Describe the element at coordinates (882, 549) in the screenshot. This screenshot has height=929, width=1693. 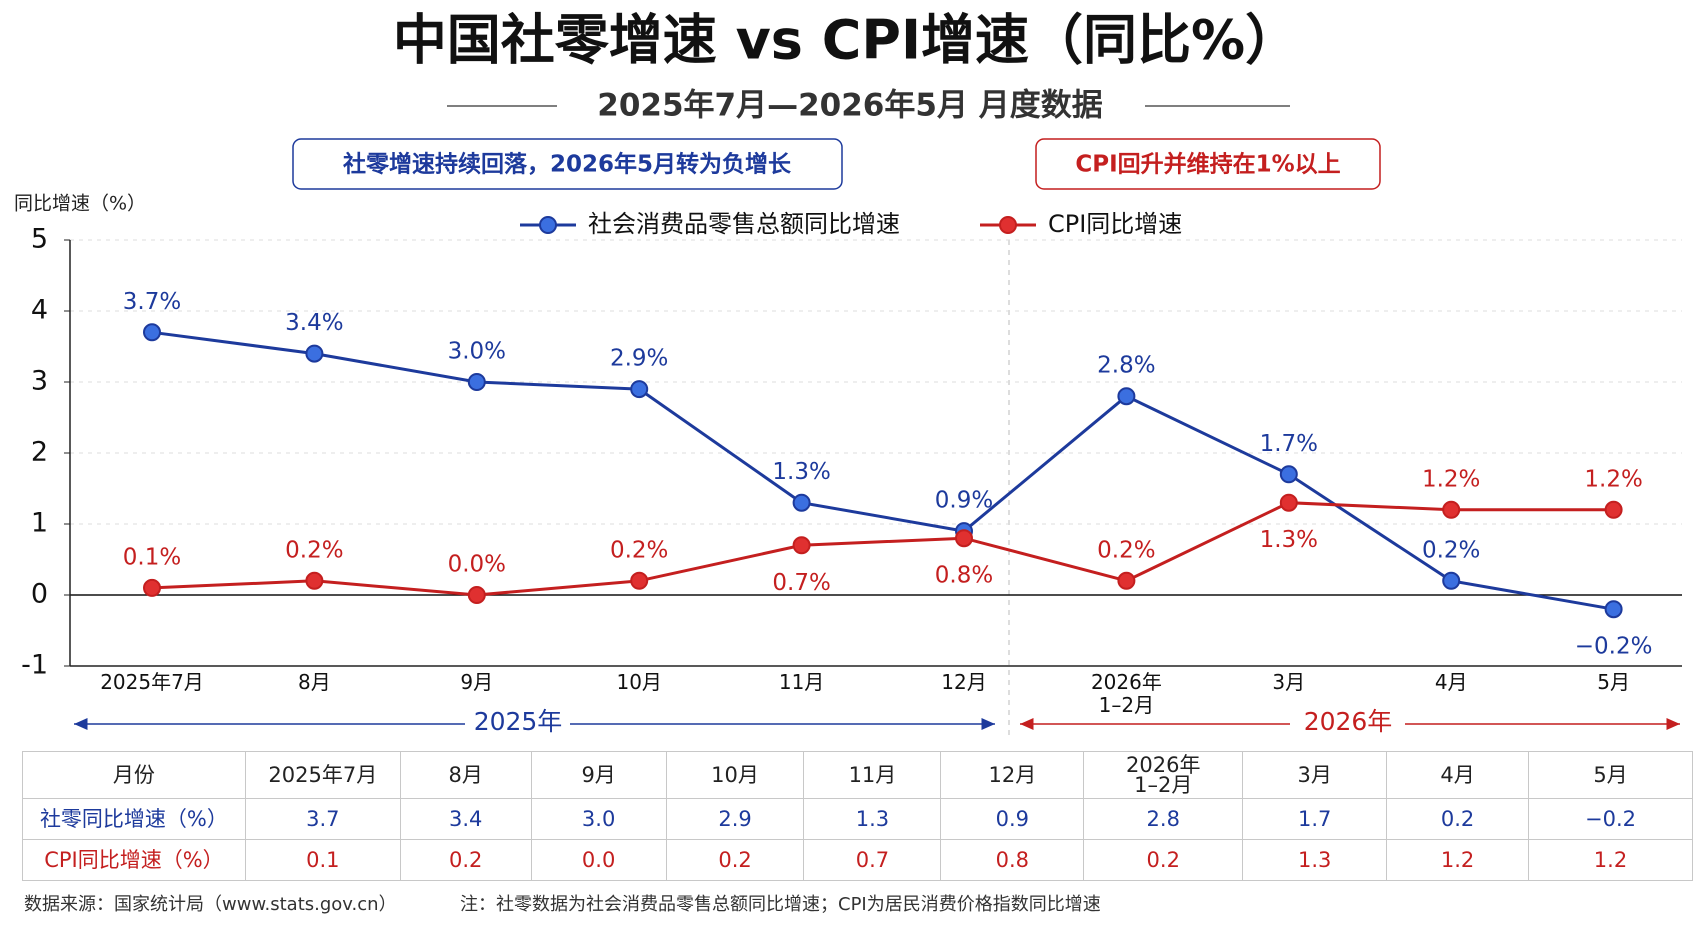
I see `series-line` at that location.